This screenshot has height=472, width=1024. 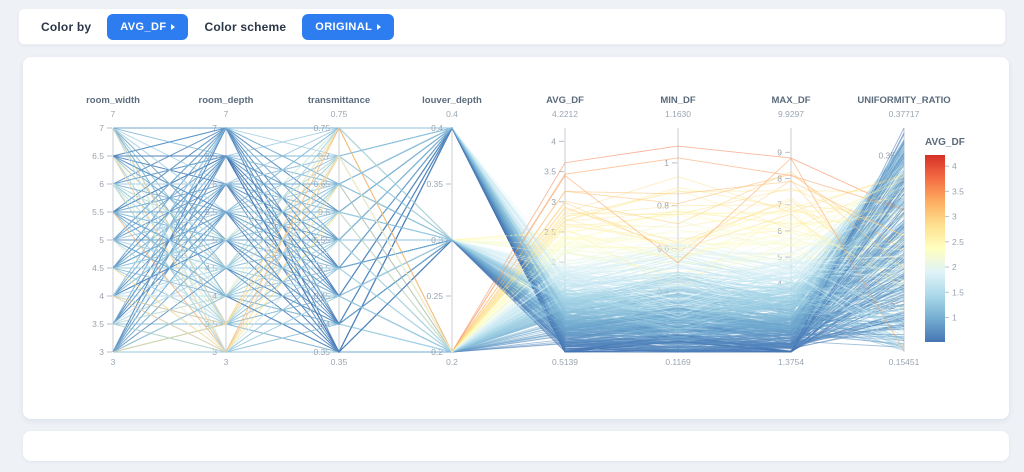 I want to click on axis-title: UNIFORMITY_RATIO, so click(x=903, y=100).